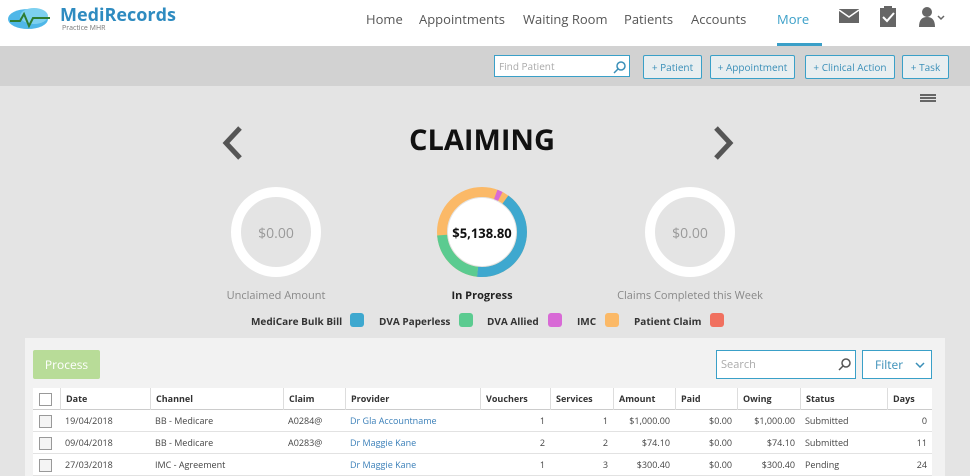 The image size is (970, 476). I want to click on legend-label: IMC, so click(587, 321).